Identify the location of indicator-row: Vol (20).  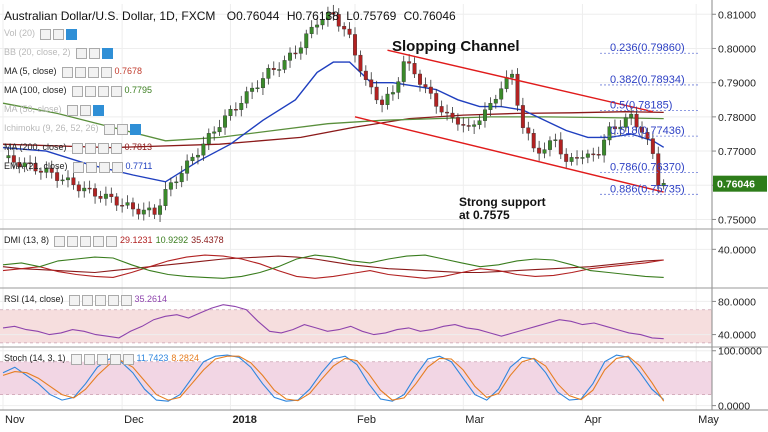
(41, 33).